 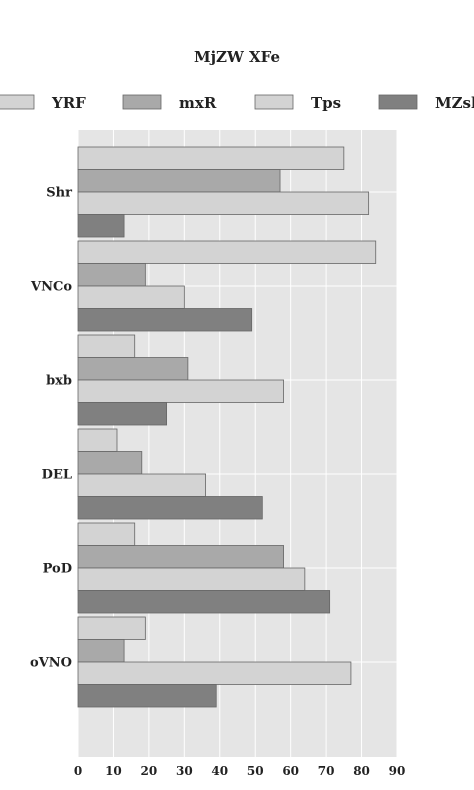 What do you see at coordinates (101, 226) in the screenshot?
I see `bar-MZsk-Shr` at bounding box center [101, 226].